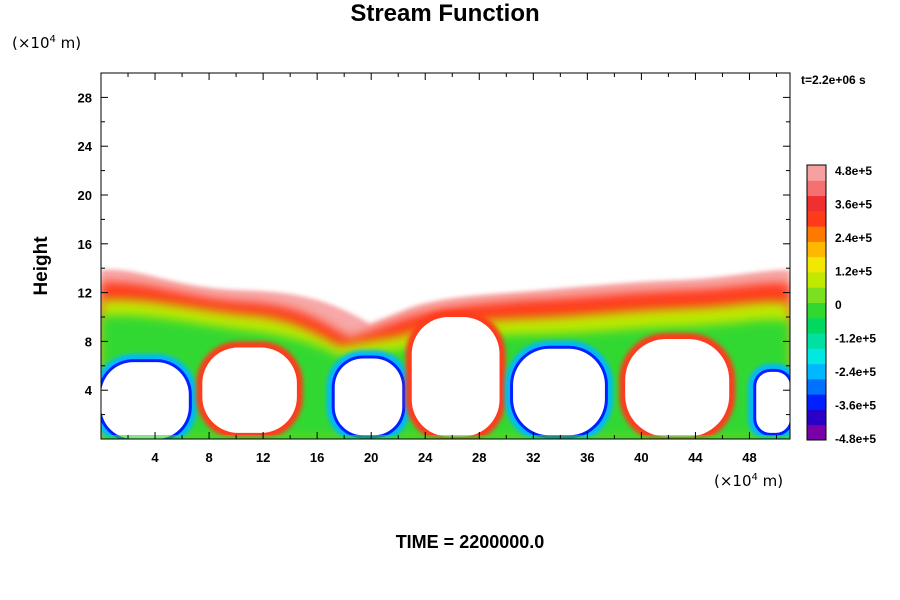 The height and width of the screenshot is (600, 900). Describe the element at coordinates (85, 97) in the screenshot. I see `y-tick-label: 28` at that location.